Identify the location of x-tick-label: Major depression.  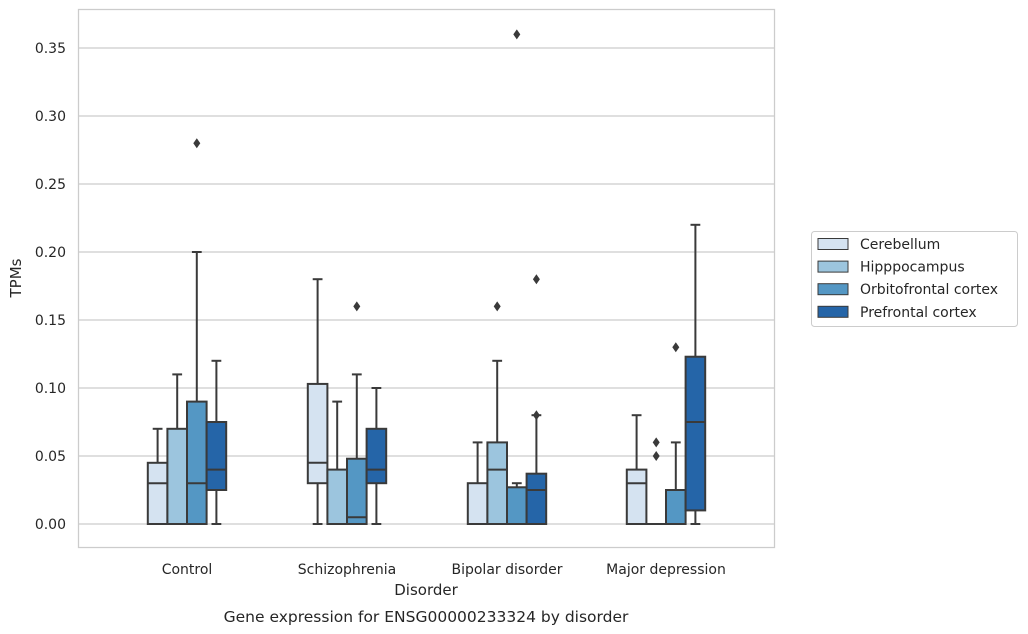
(666, 570).